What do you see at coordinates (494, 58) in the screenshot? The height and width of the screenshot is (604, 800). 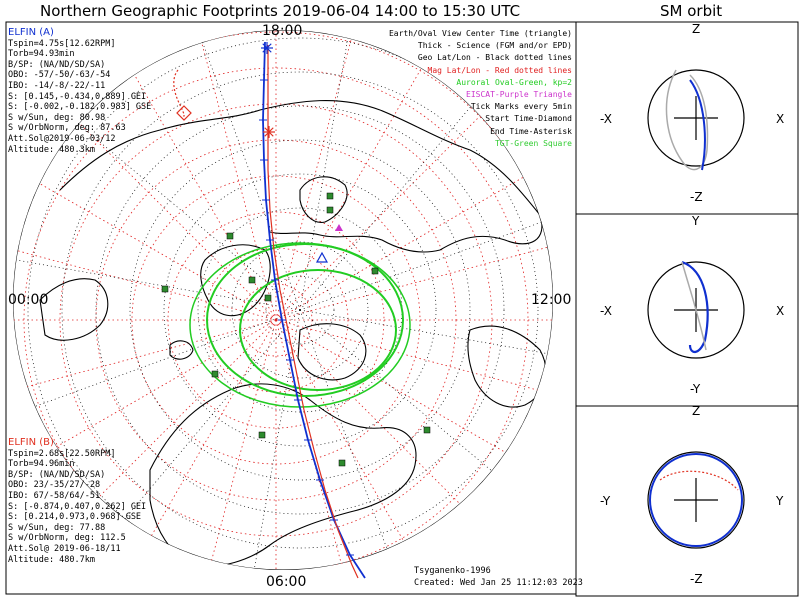 I see `legend-entry: Geo Lat/Lon - Black dotted lines` at bounding box center [494, 58].